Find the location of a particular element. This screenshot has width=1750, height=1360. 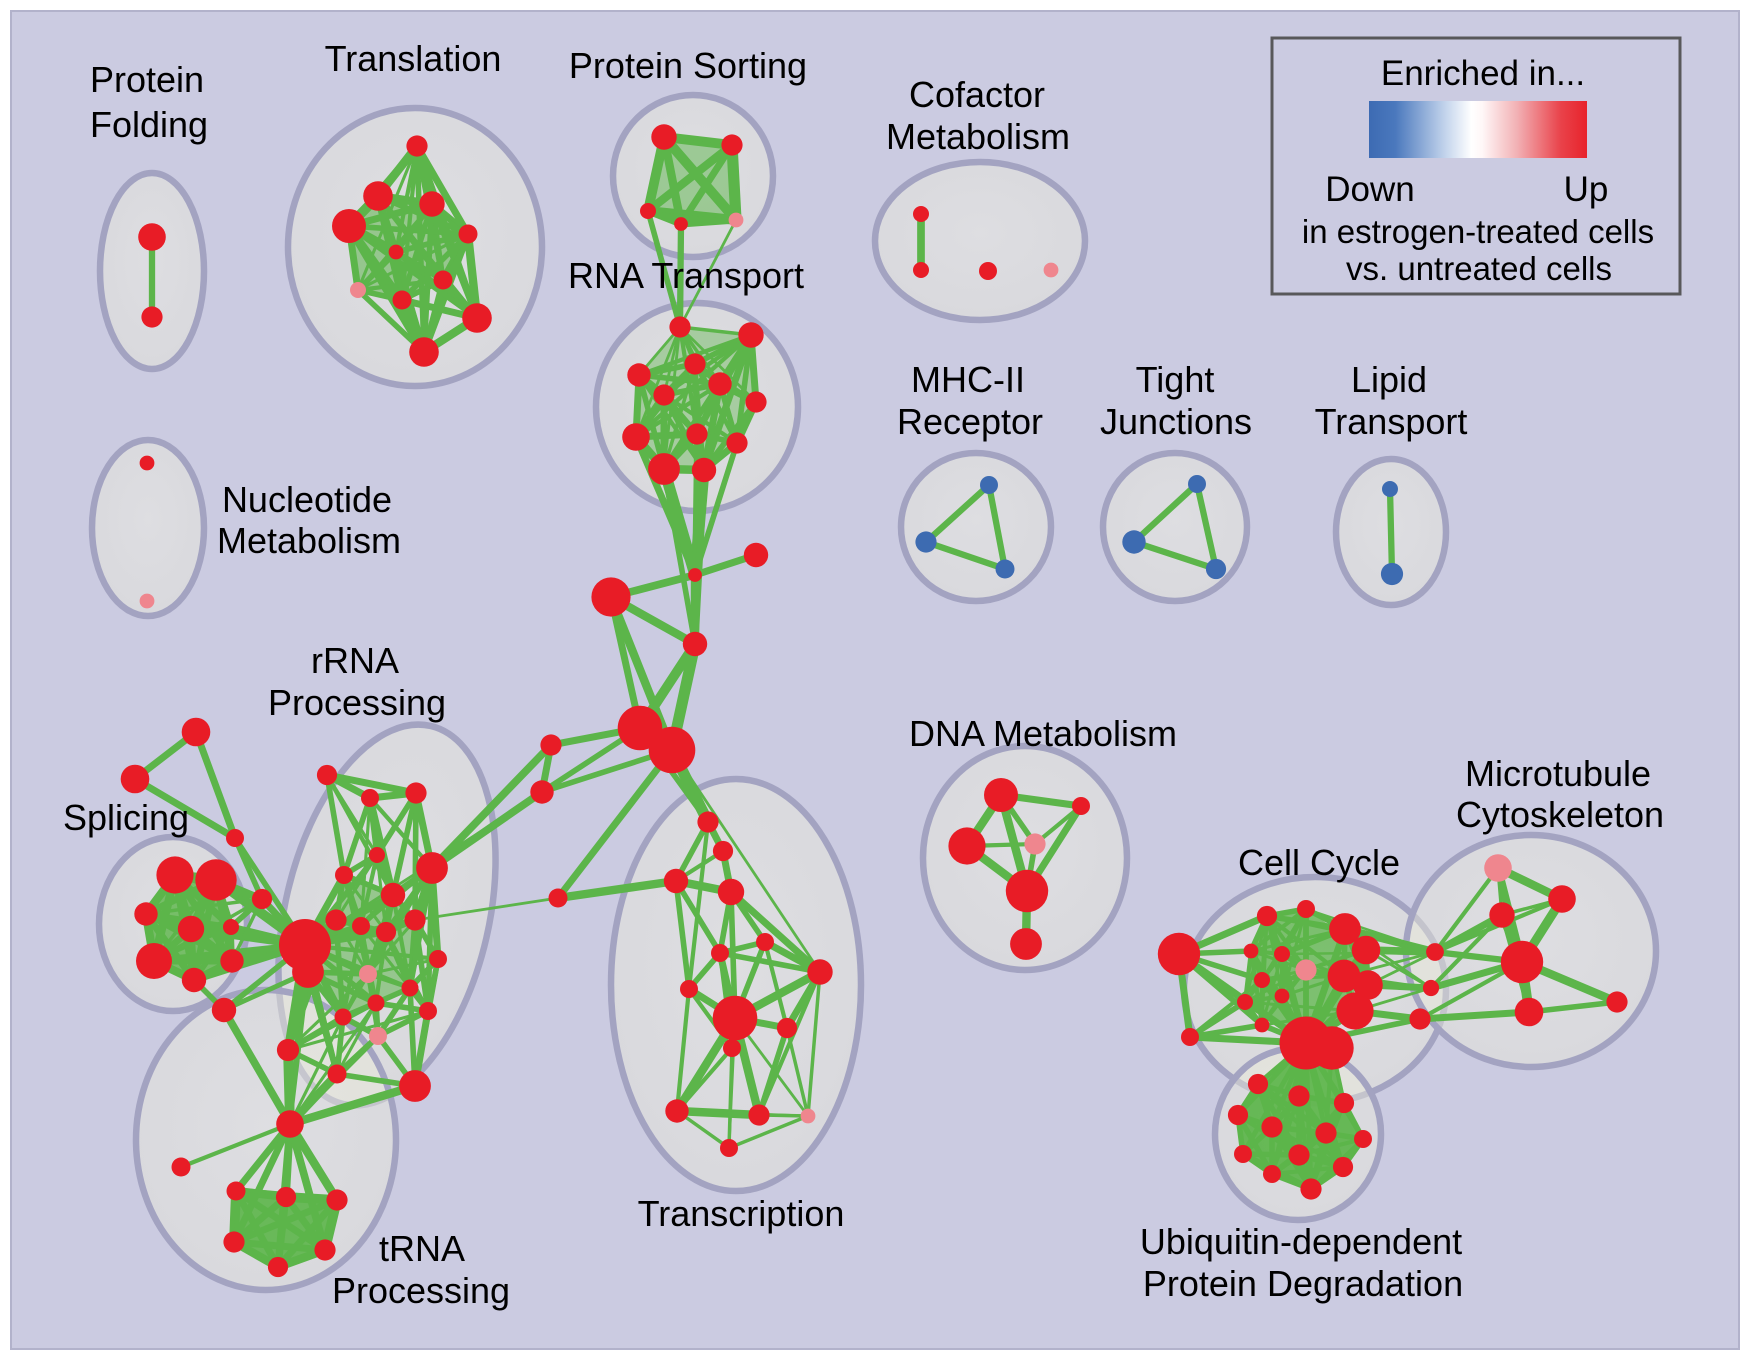

svg-text: Splicing is located at coordinates (126, 817).